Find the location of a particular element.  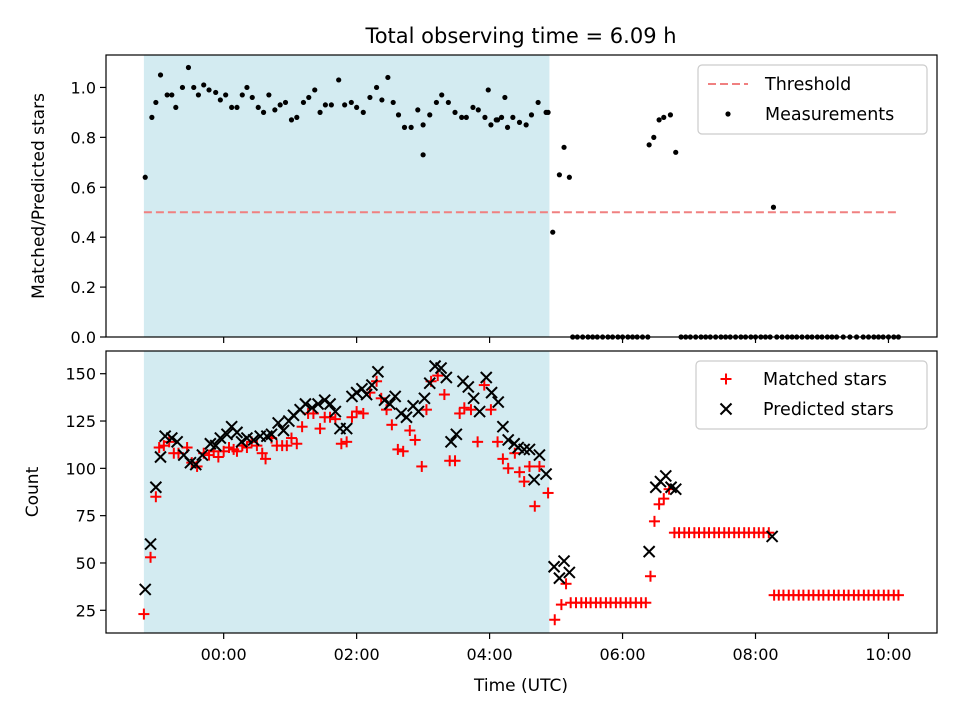

counts-x-axis: 00:00 02:00 04:00 06:00 08:00 10:00 is located at coordinates (556, 648).